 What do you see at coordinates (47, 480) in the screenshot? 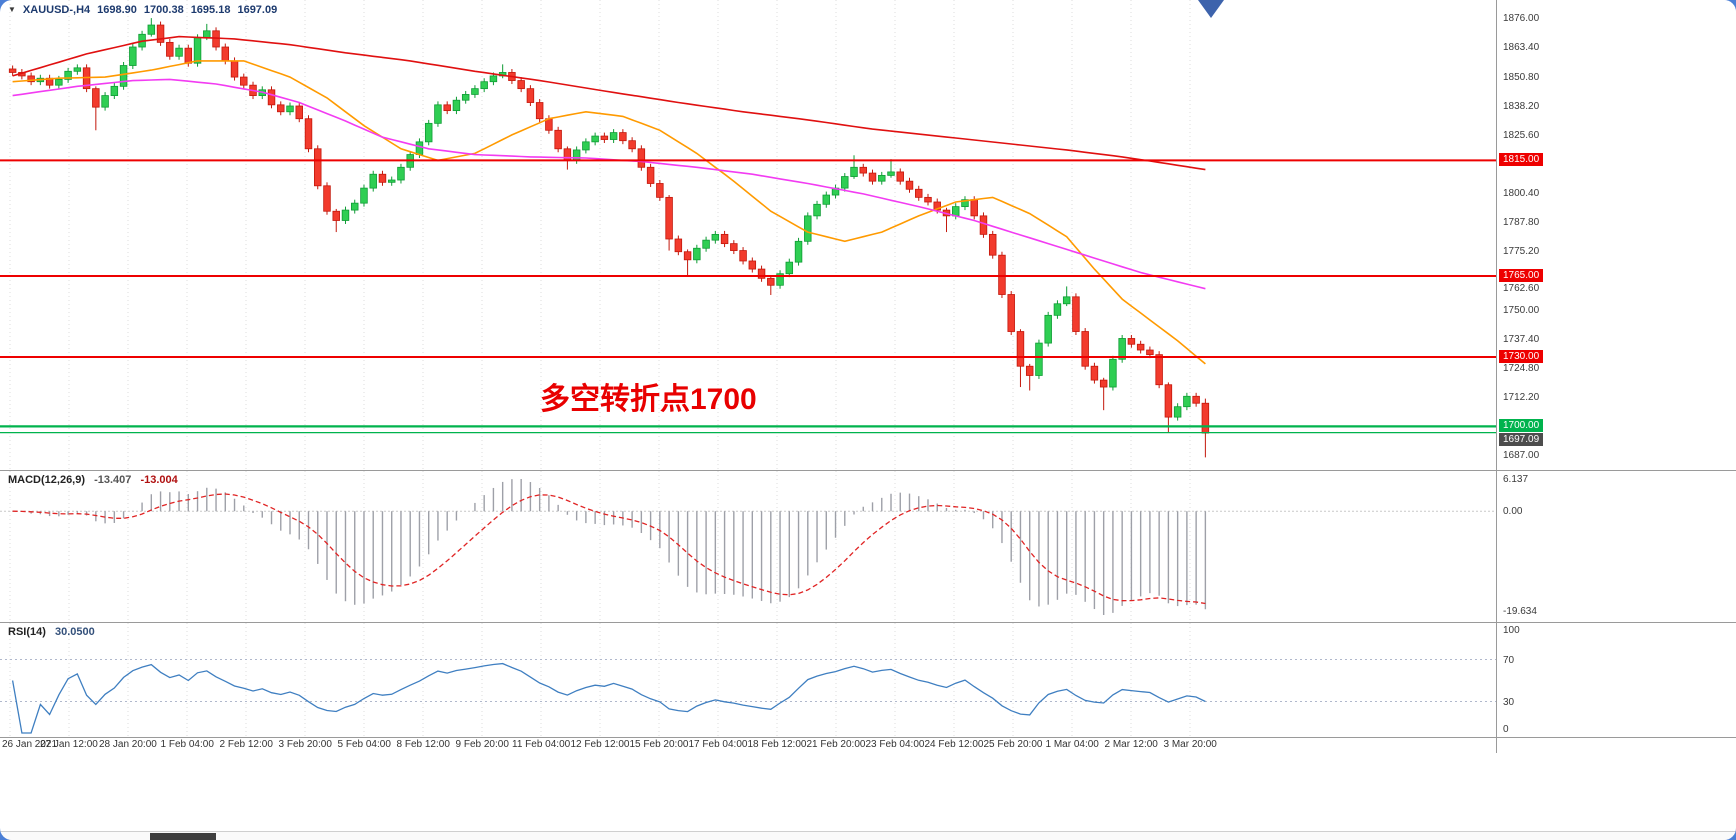
I see `macd-name: MACD(12,26,9)` at bounding box center [47, 480].